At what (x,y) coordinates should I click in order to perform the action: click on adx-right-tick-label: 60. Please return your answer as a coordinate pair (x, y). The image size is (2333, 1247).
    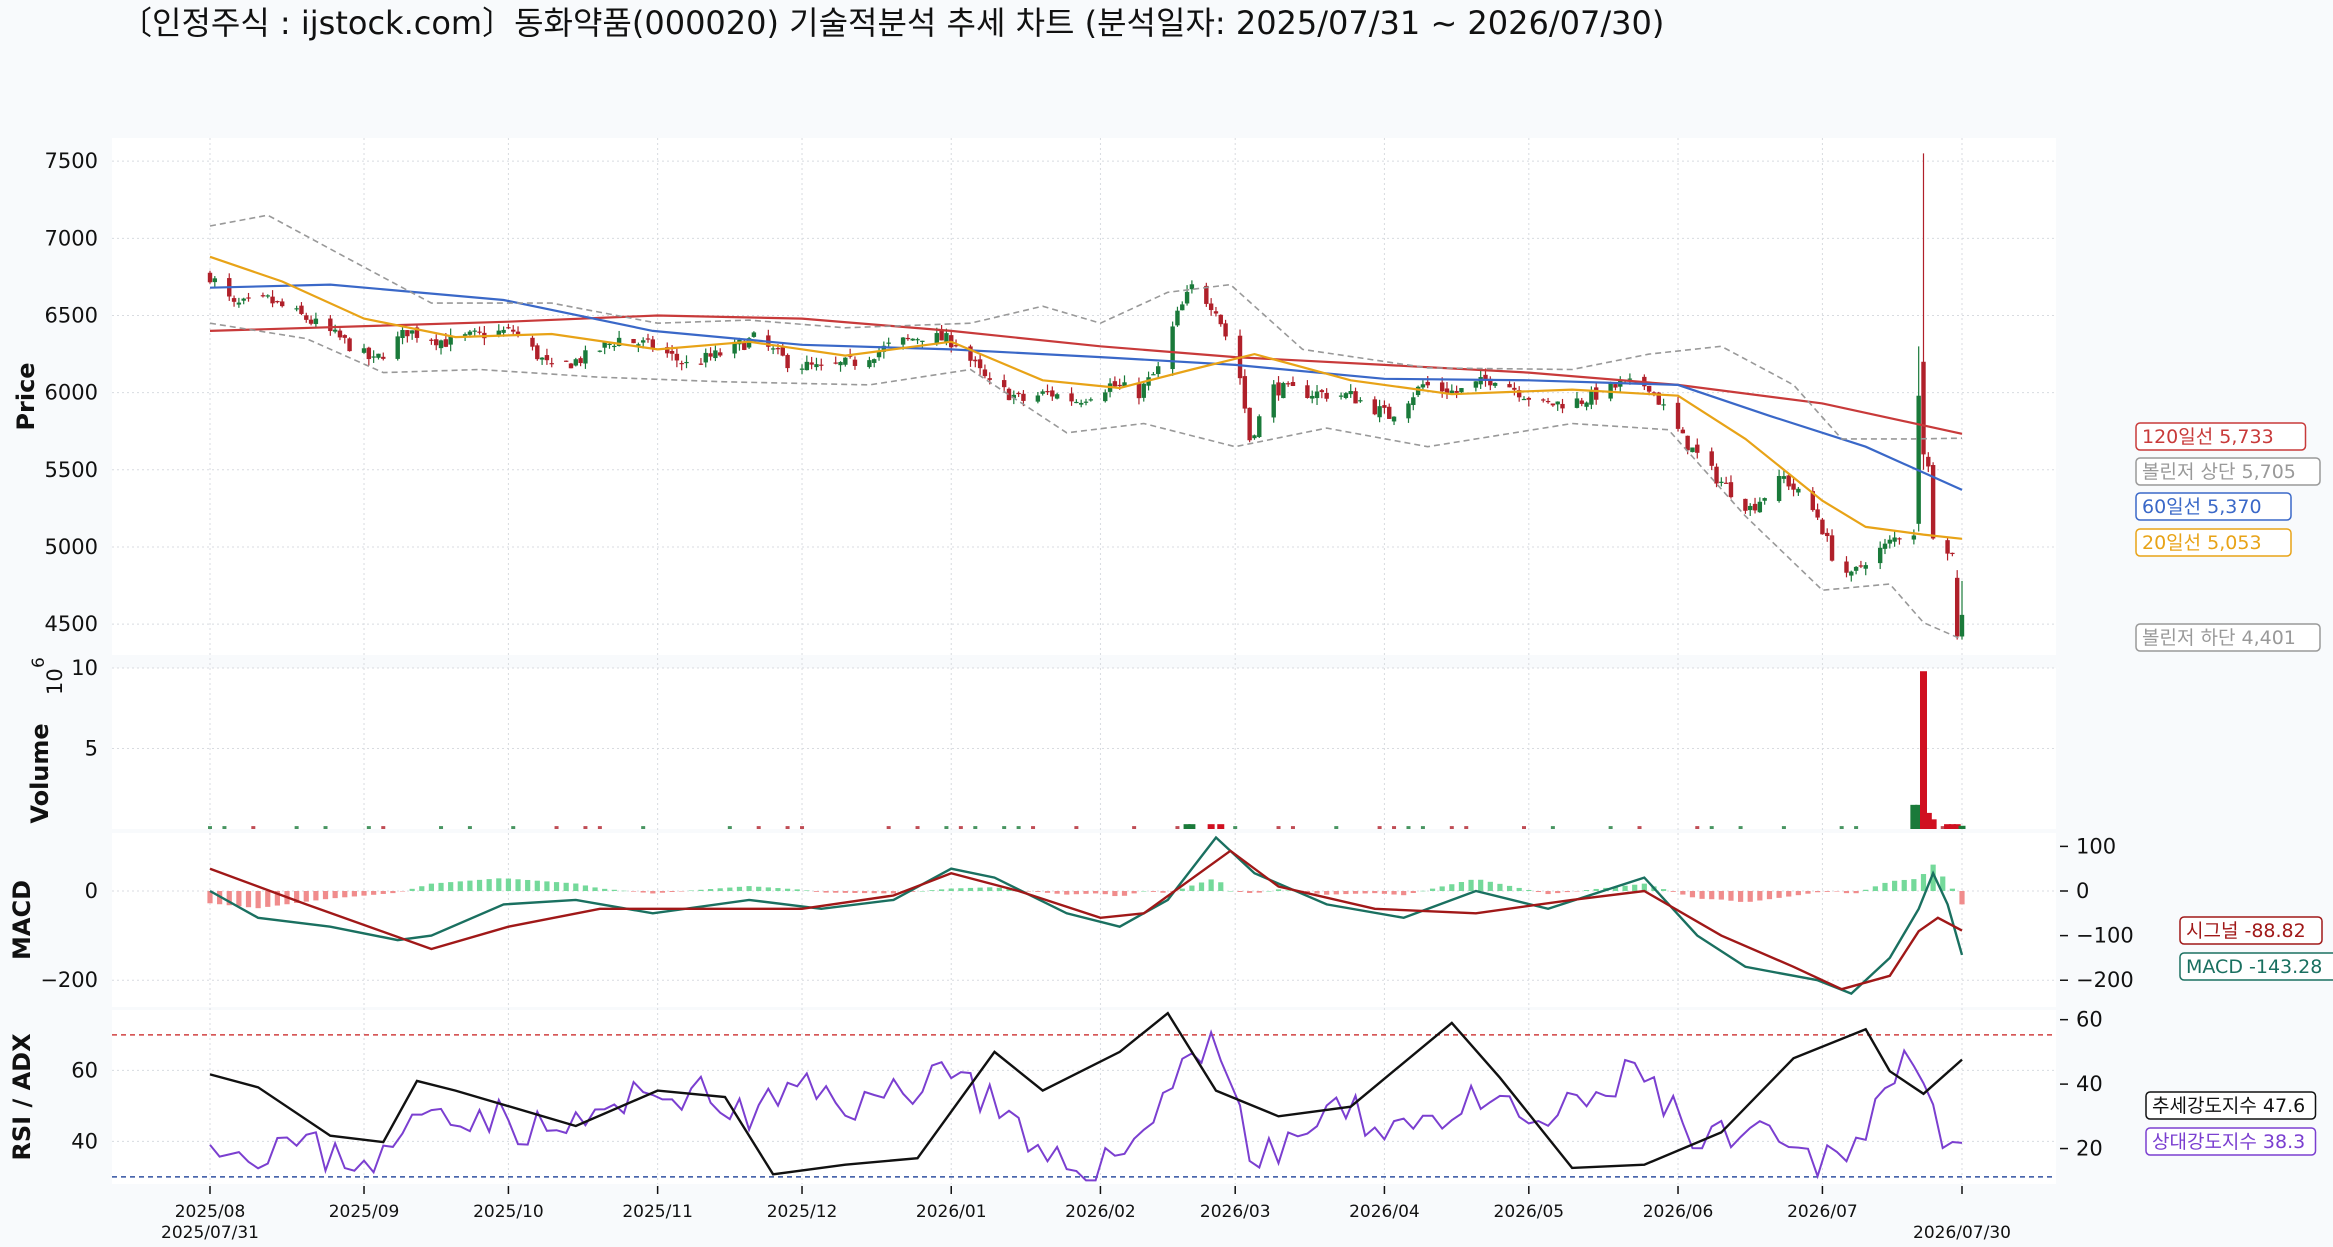
    Looking at the image, I should click on (2089, 1020).